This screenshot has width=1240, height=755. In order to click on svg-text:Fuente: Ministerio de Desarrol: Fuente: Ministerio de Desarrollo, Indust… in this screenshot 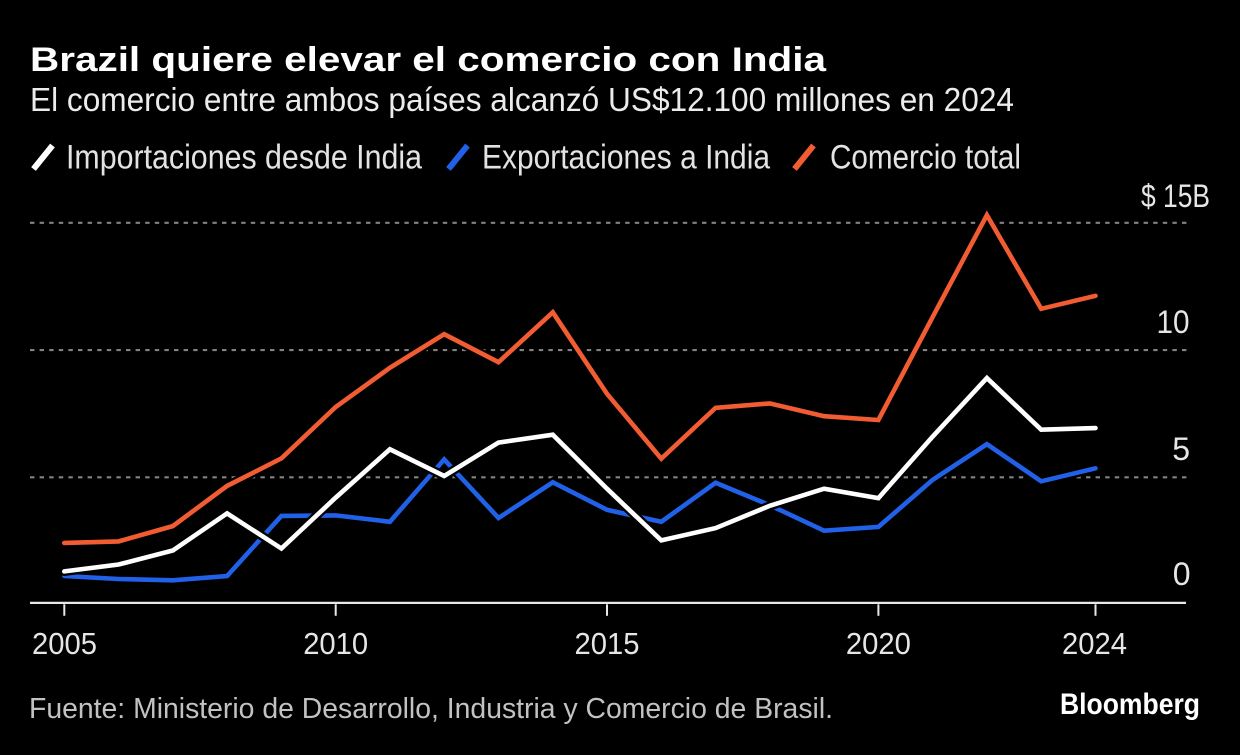, I will do `click(431, 709)`.